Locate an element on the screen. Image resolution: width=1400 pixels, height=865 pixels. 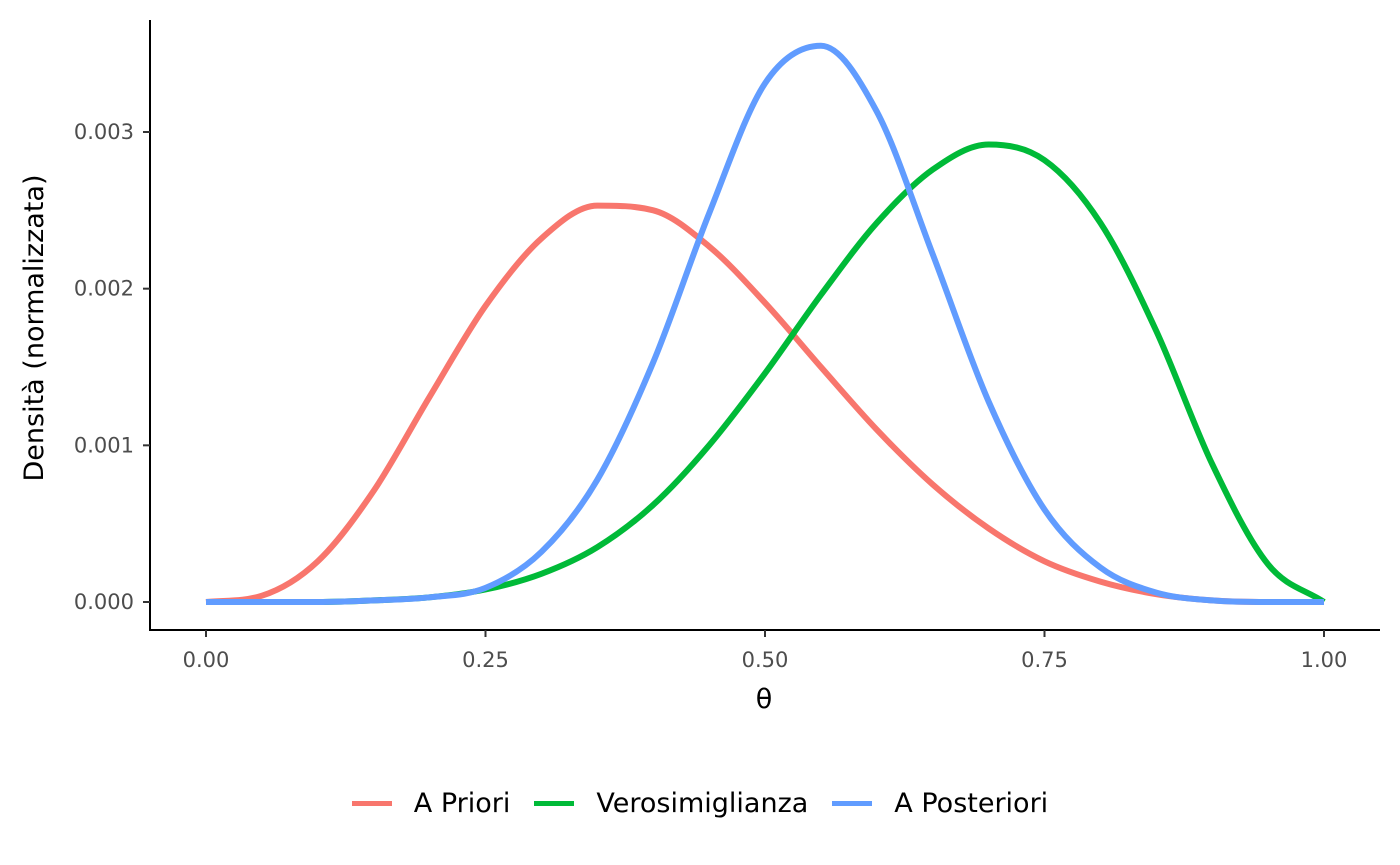
y-tick-label: 0.001 is located at coordinates (104, 445).